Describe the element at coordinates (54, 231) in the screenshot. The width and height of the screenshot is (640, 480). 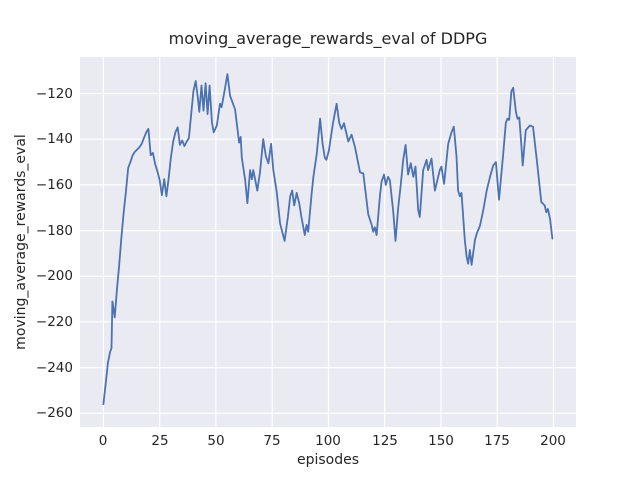
I see `y-tick-label: −180` at that location.